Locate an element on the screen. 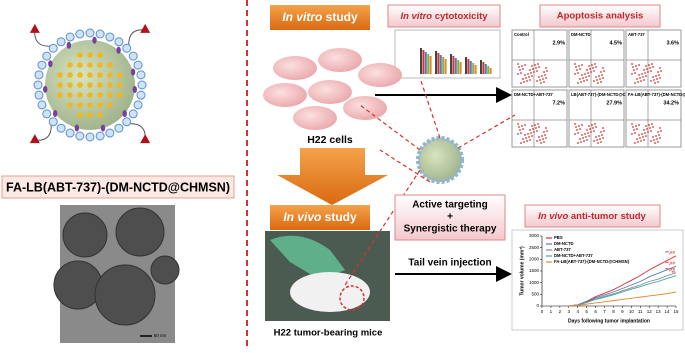 Image resolution: width=685 pixels, height=353 pixels. panel-value: 7.2% is located at coordinates (558, 103).